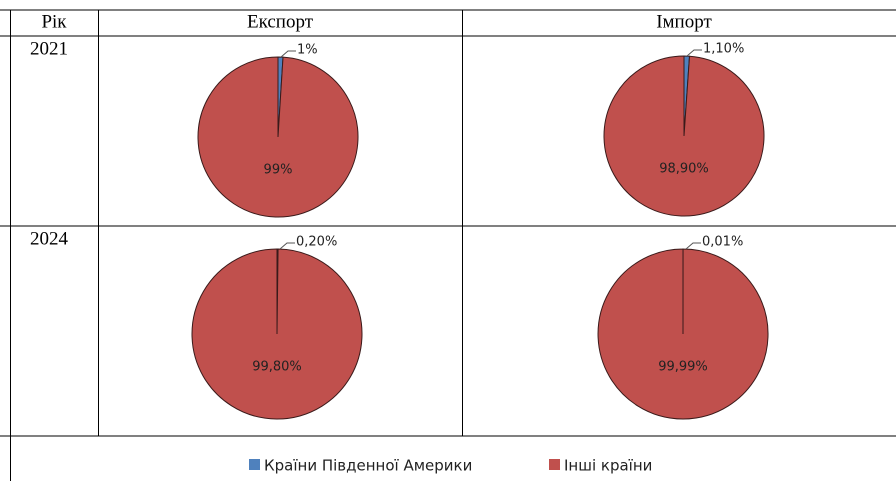 The width and height of the screenshot is (896, 481). I want to click on legend-label: Інші країни, so click(608, 466).